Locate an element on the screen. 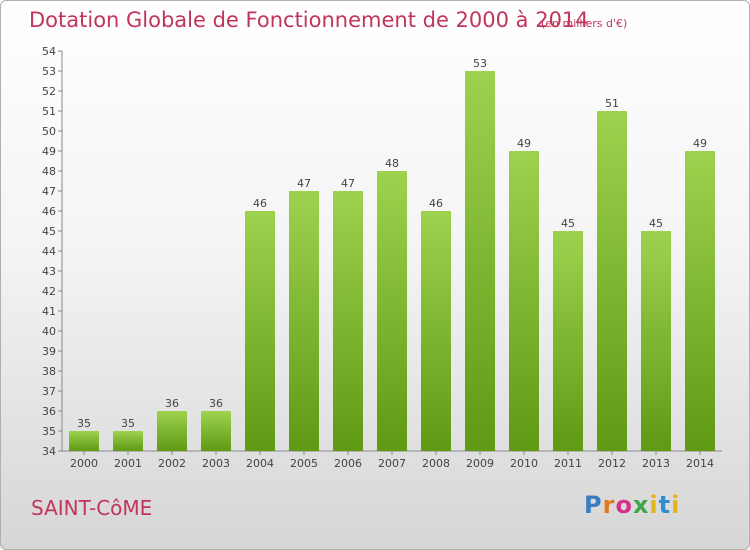 Image resolution: width=750 pixels, height=550 pixels. bar-value-label: 48 is located at coordinates (392, 163).